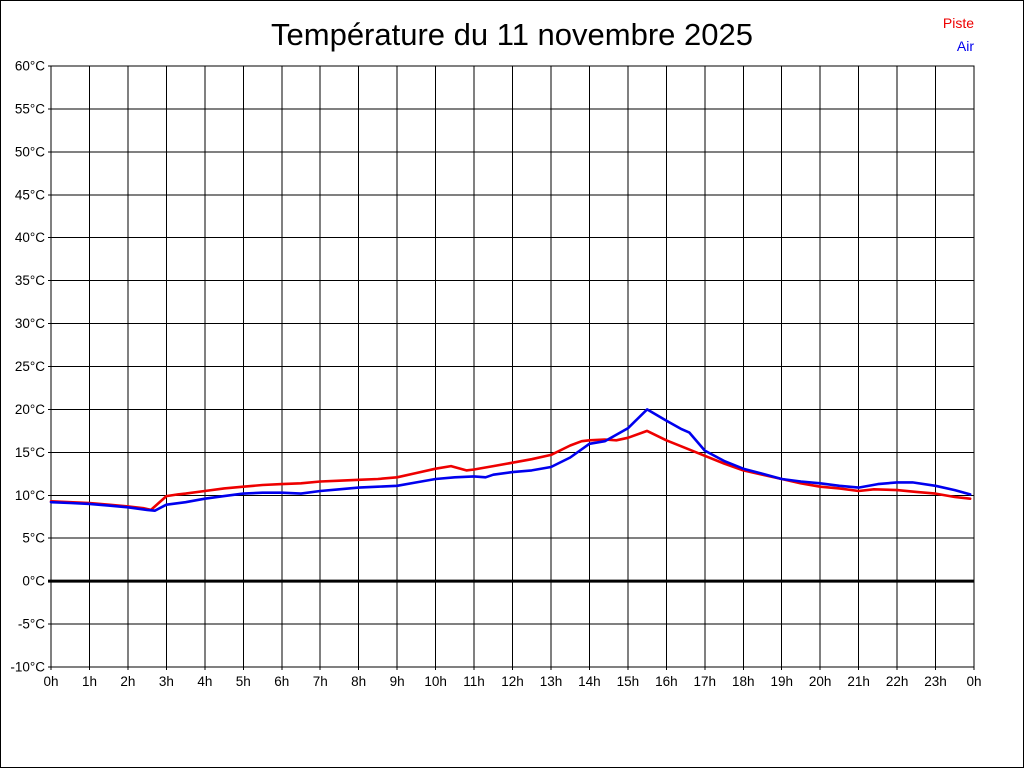  I want to click on x-tick-label: 11h, so click(474, 681).